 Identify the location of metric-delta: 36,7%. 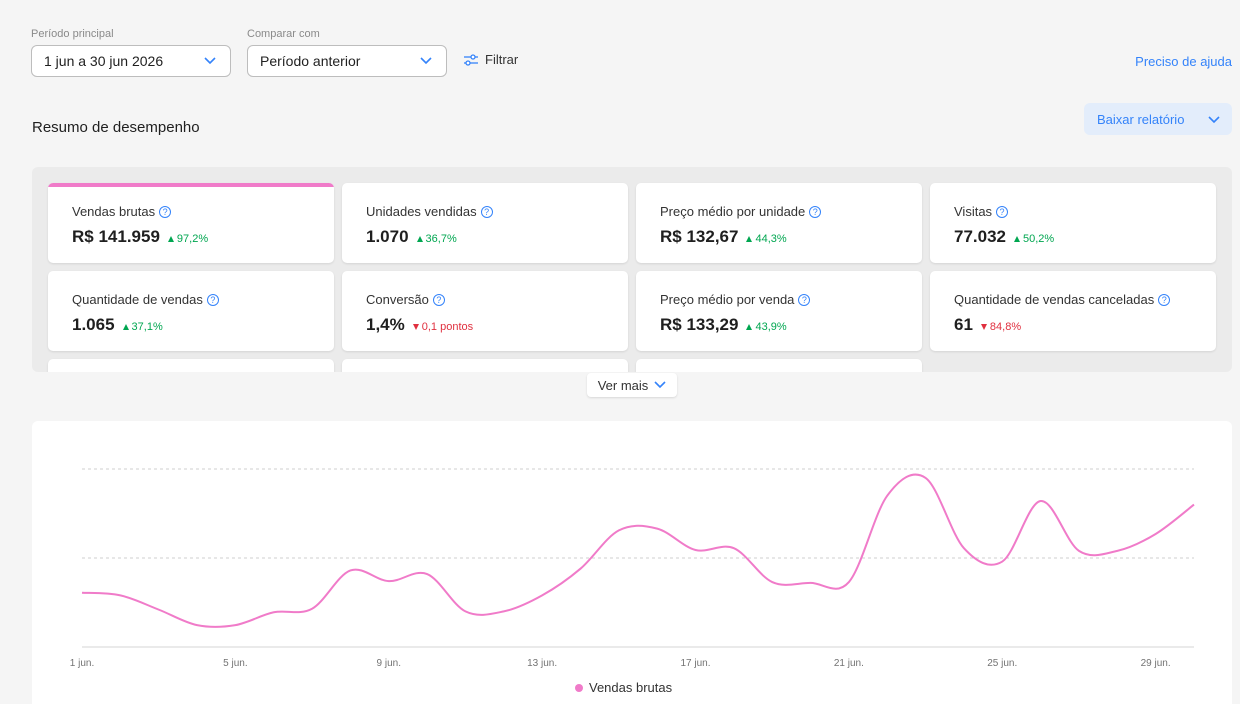
(436, 239).